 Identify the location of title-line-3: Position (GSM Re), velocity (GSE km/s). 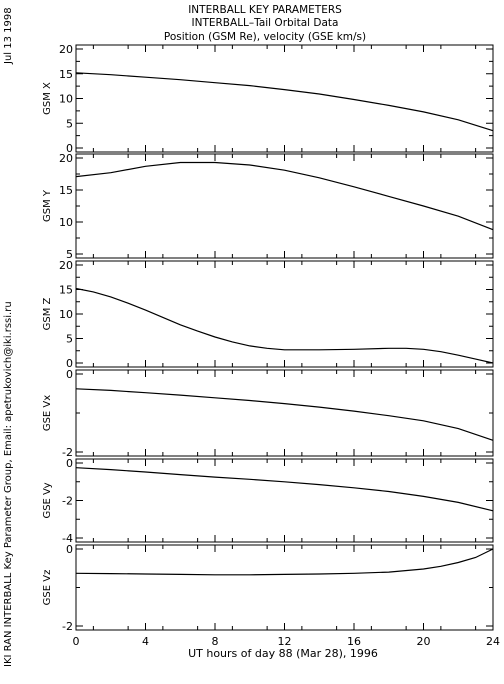
(265, 37).